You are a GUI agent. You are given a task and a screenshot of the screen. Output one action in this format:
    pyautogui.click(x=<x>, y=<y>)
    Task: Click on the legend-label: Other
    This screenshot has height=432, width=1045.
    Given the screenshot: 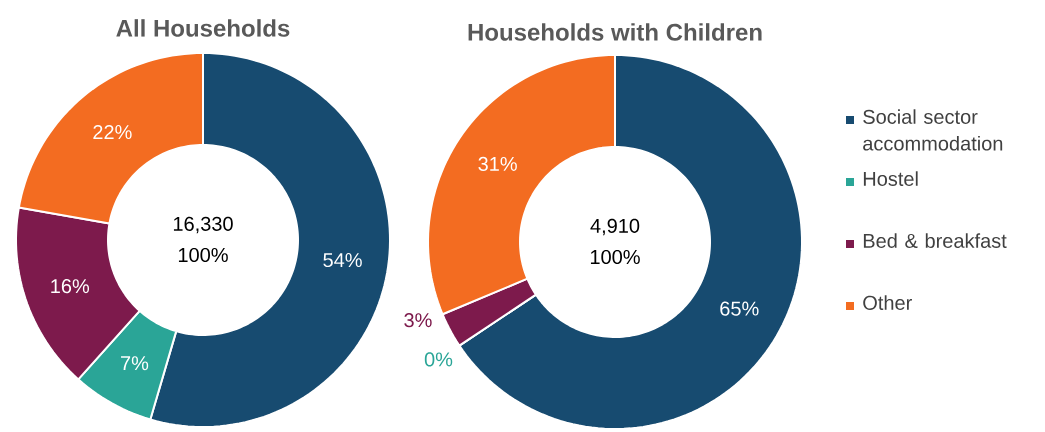 What is the action you would take?
    pyautogui.click(x=887, y=302)
    